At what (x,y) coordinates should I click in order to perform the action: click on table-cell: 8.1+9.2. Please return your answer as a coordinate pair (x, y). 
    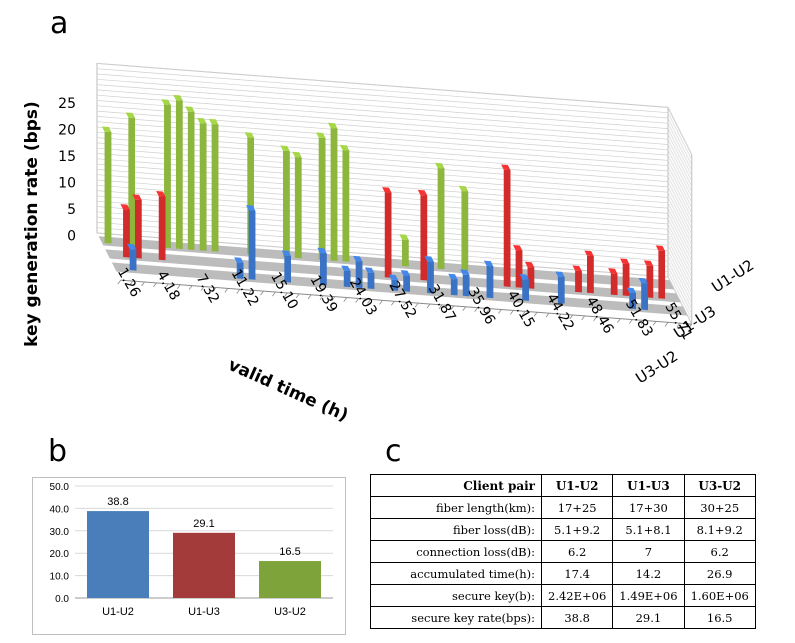
    Looking at the image, I should click on (719, 529).